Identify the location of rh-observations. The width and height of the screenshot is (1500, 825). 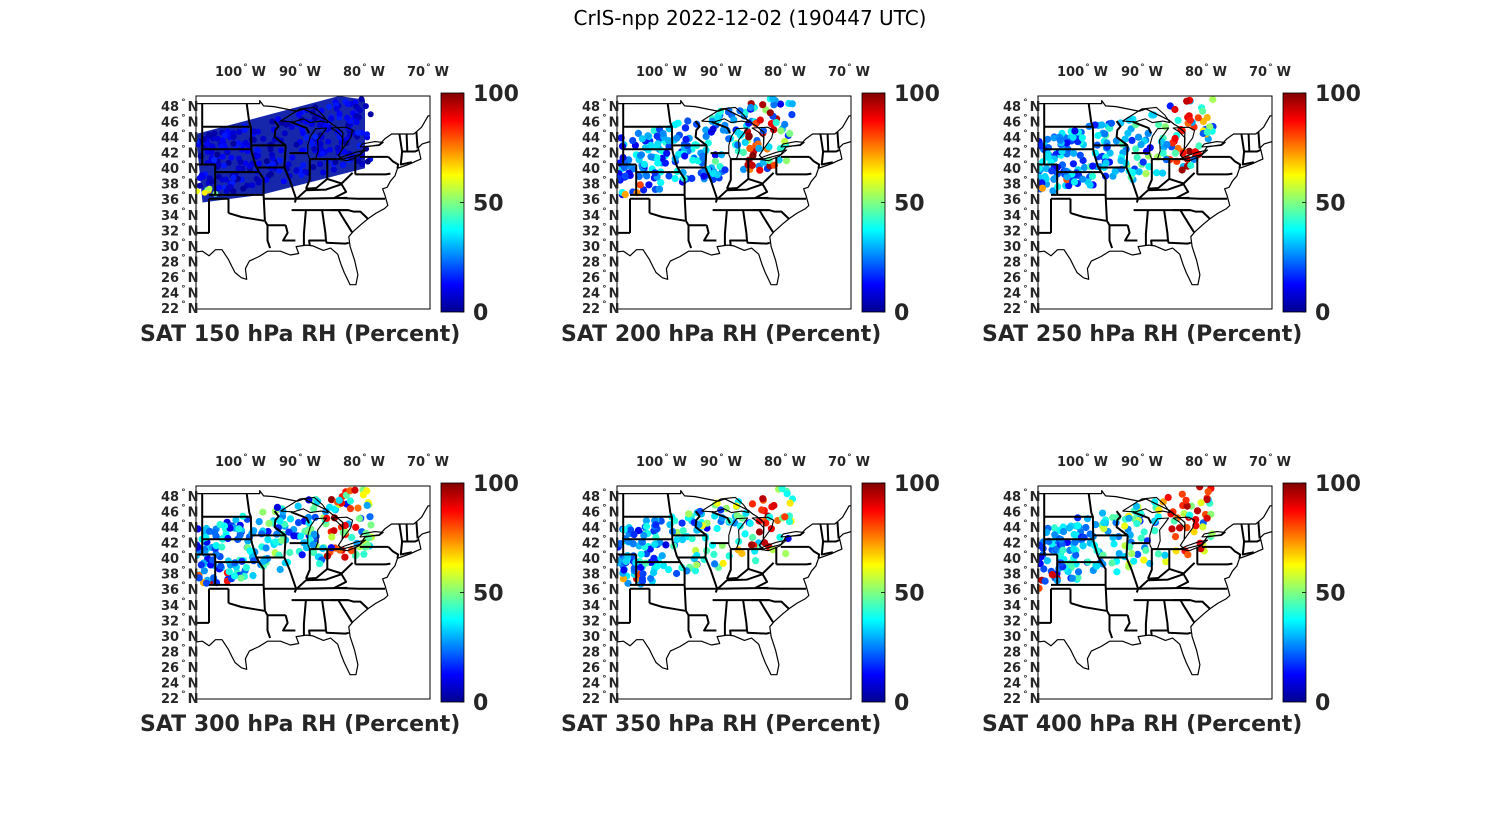
(1127, 145).